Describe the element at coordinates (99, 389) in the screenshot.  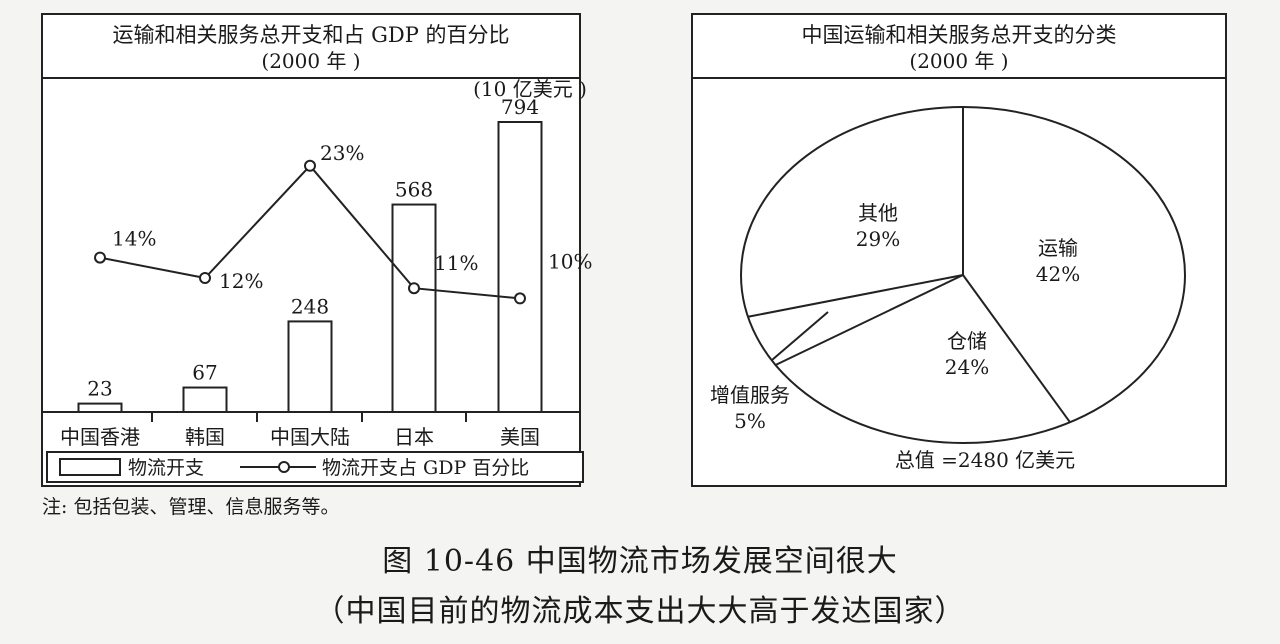
I see `bar-value-label: 23` at that location.